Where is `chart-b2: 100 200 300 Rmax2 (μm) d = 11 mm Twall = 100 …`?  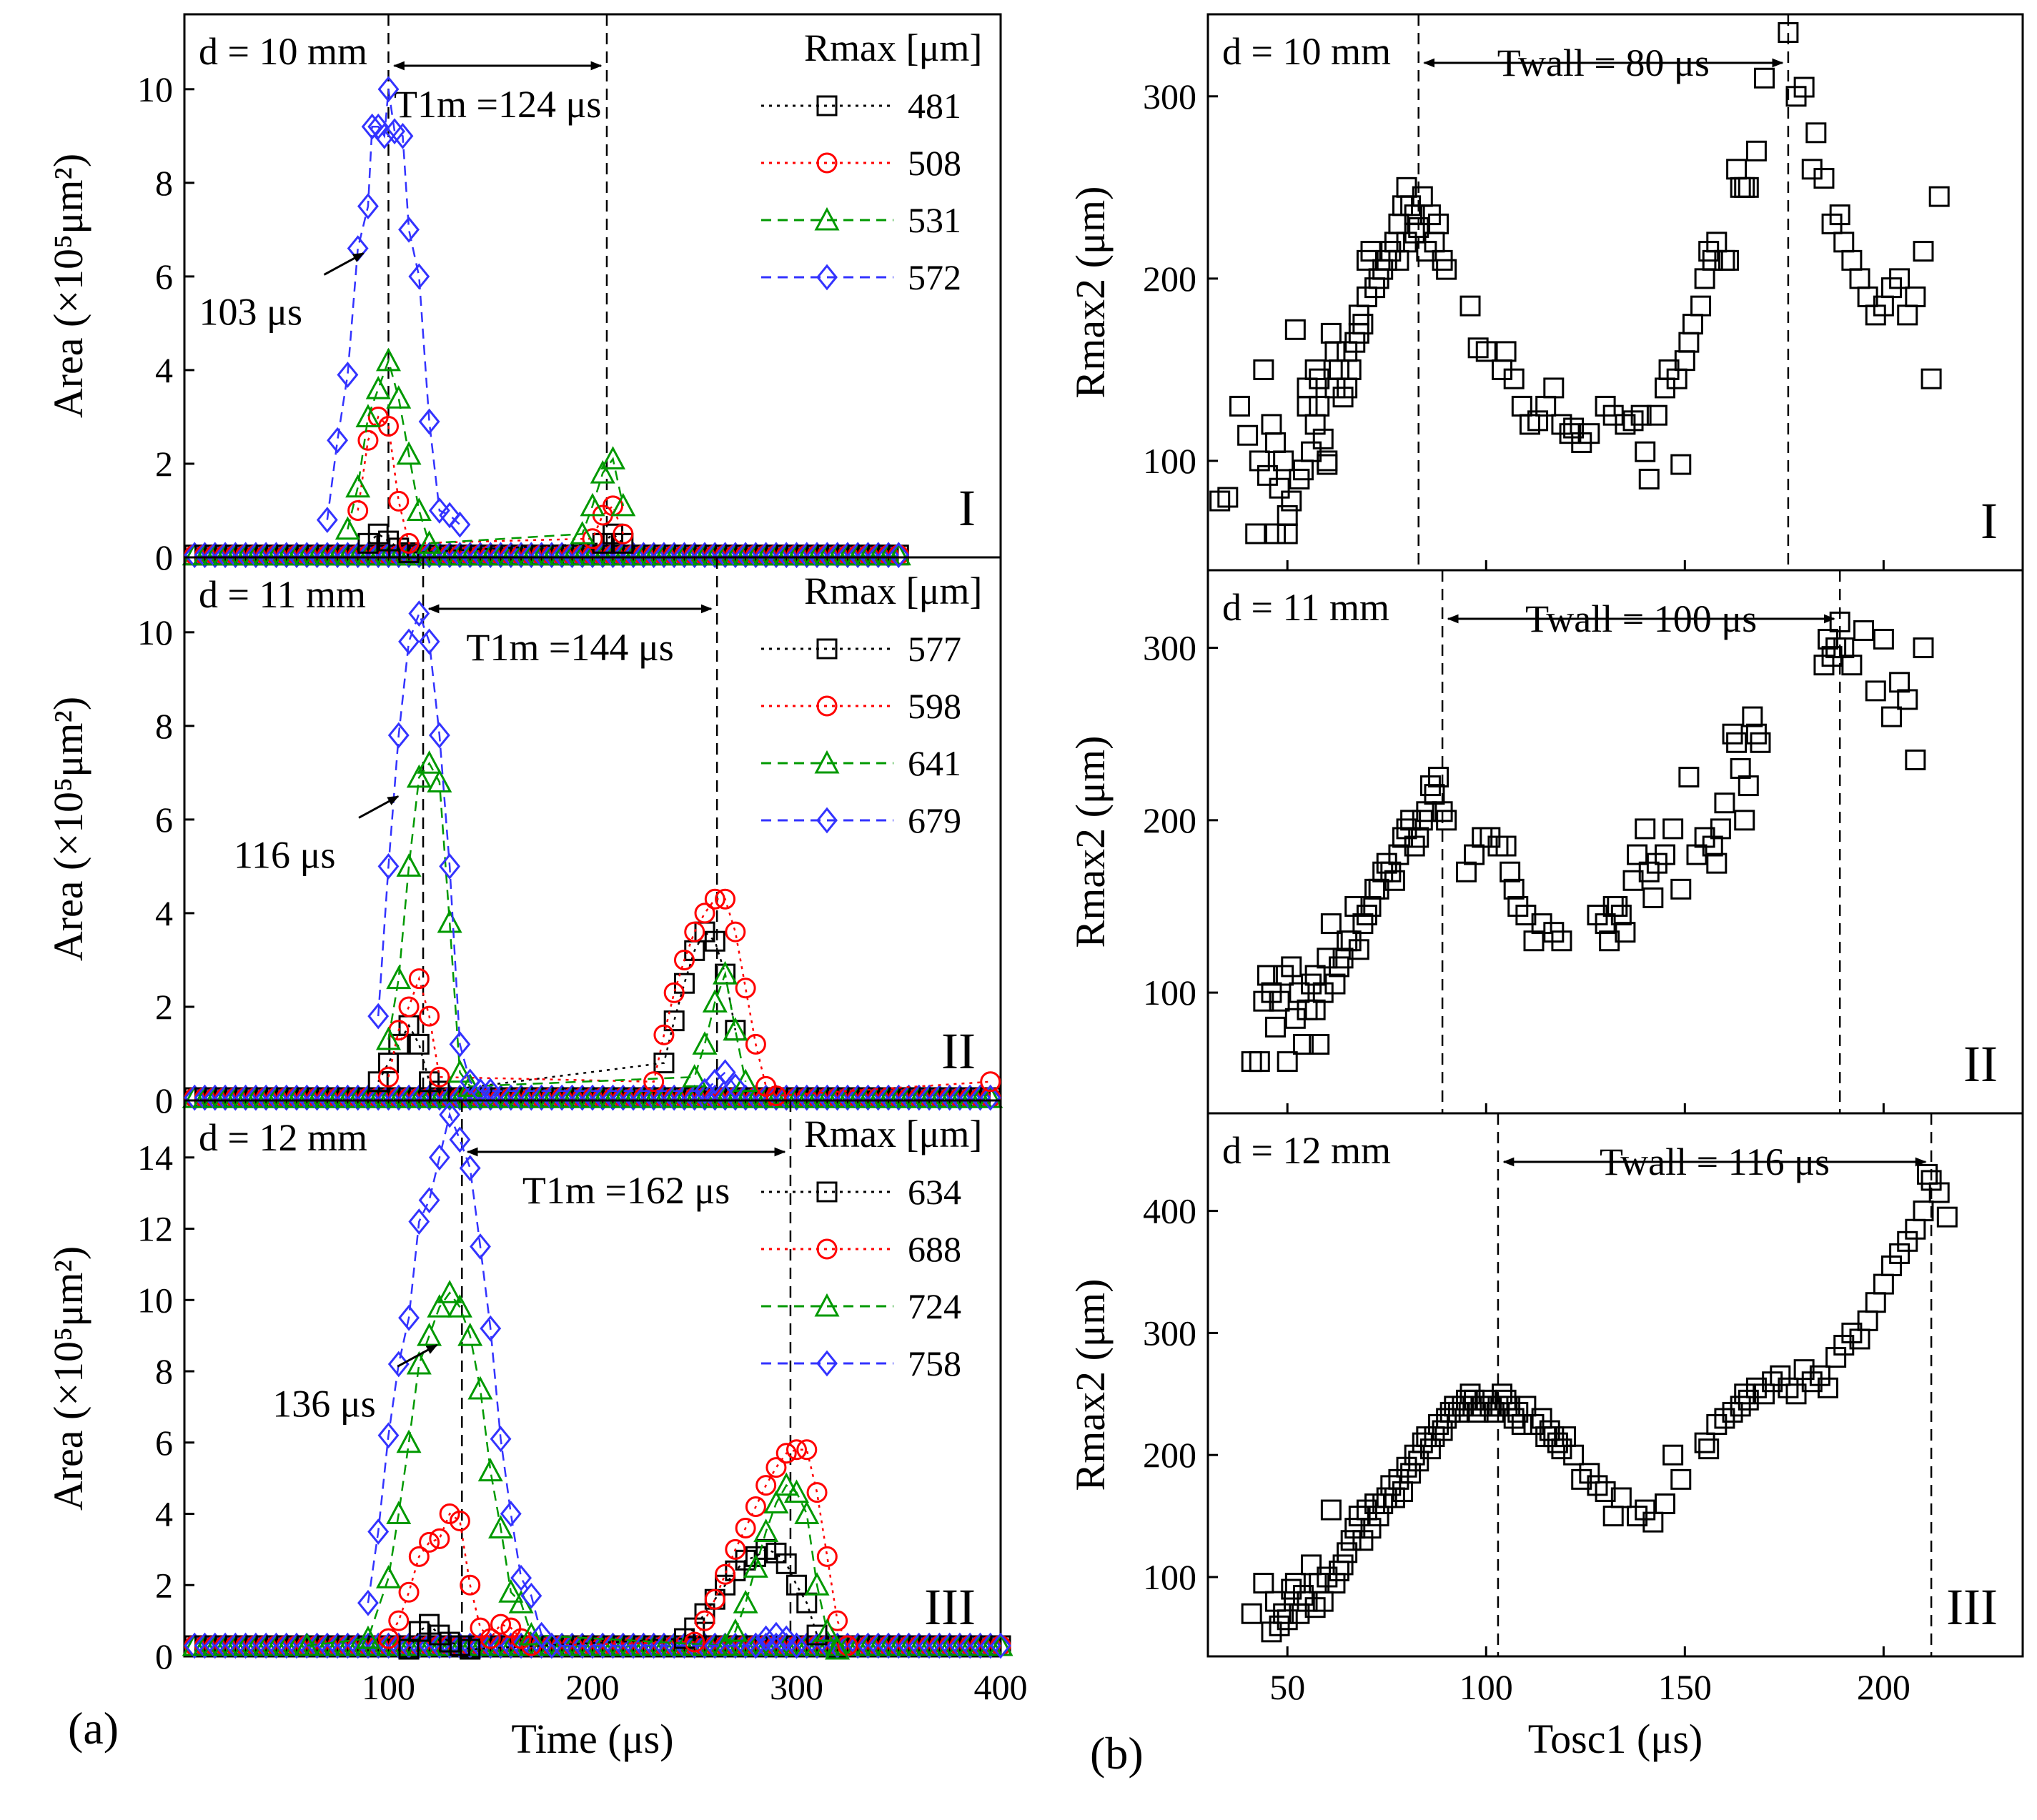
chart-b2: 100 200 300 Rmax2 (μm) d = 11 mm Twall = 100 … is located at coordinates (1545, 842).